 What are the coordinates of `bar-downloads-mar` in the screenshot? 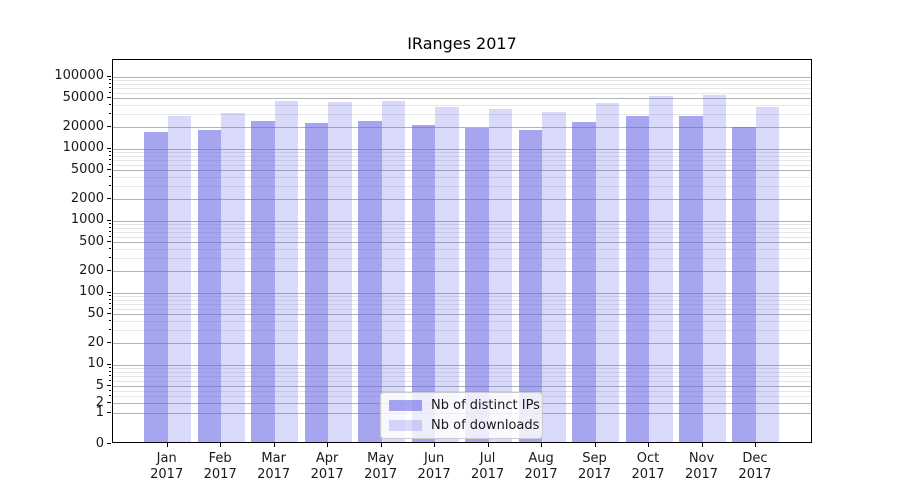 It's located at (286, 271).